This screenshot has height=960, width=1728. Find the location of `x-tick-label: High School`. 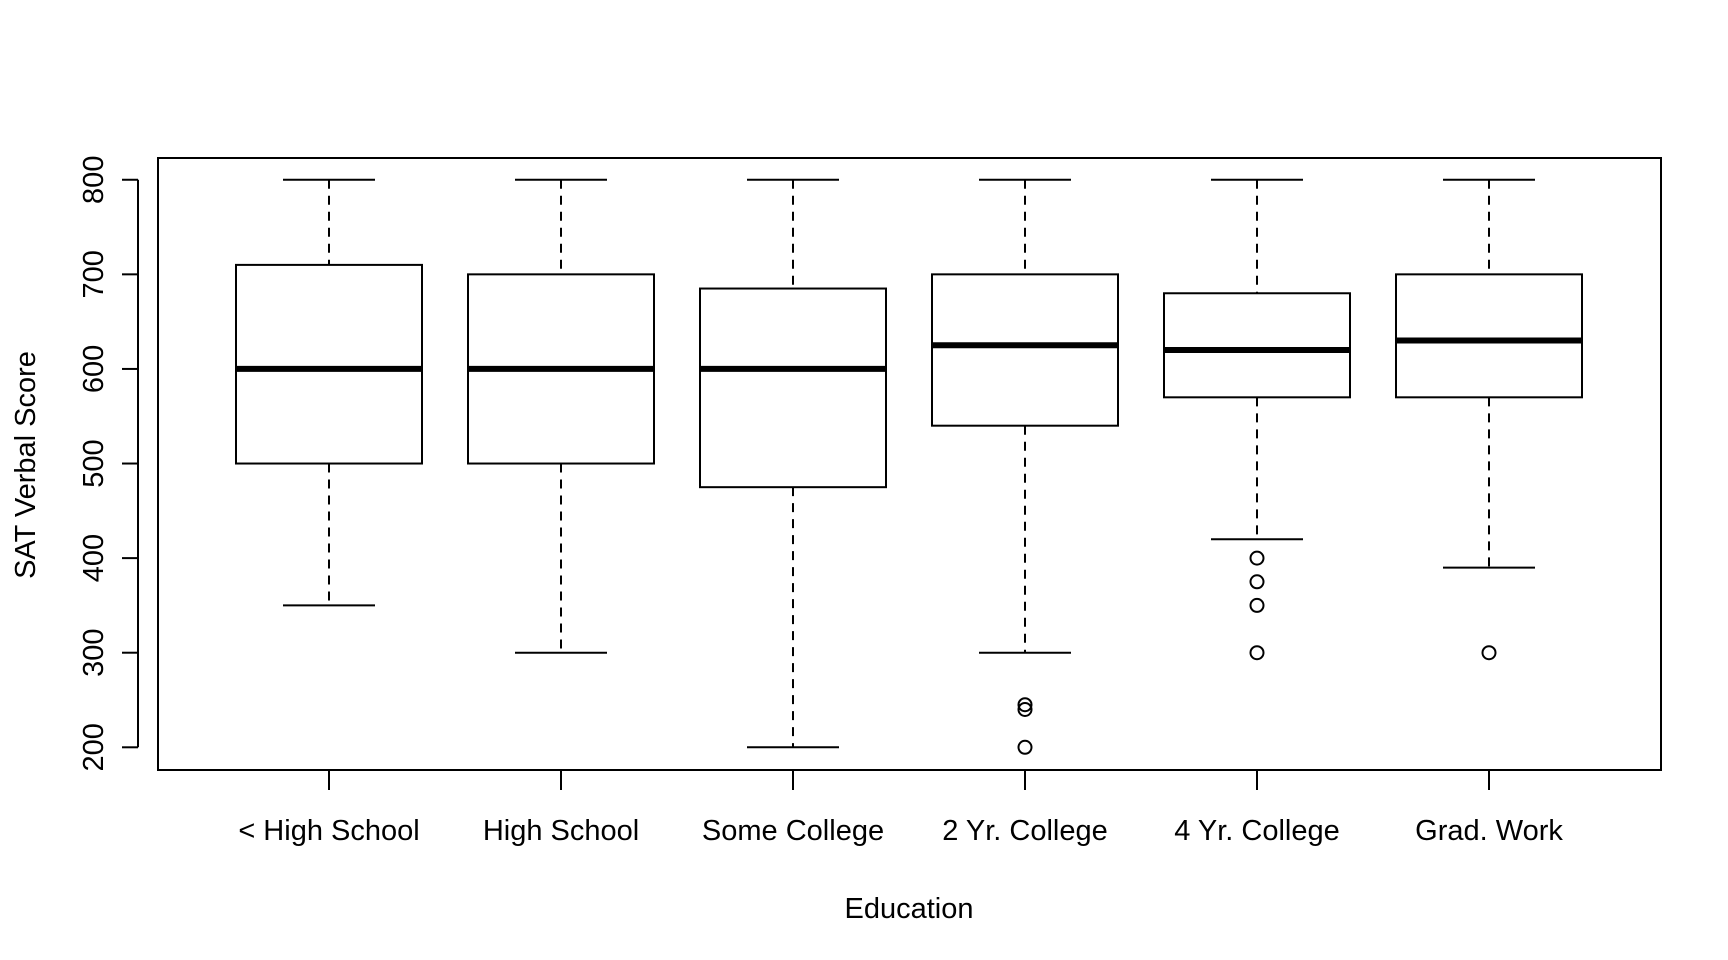

x-tick-label: High School is located at coordinates (561, 831).